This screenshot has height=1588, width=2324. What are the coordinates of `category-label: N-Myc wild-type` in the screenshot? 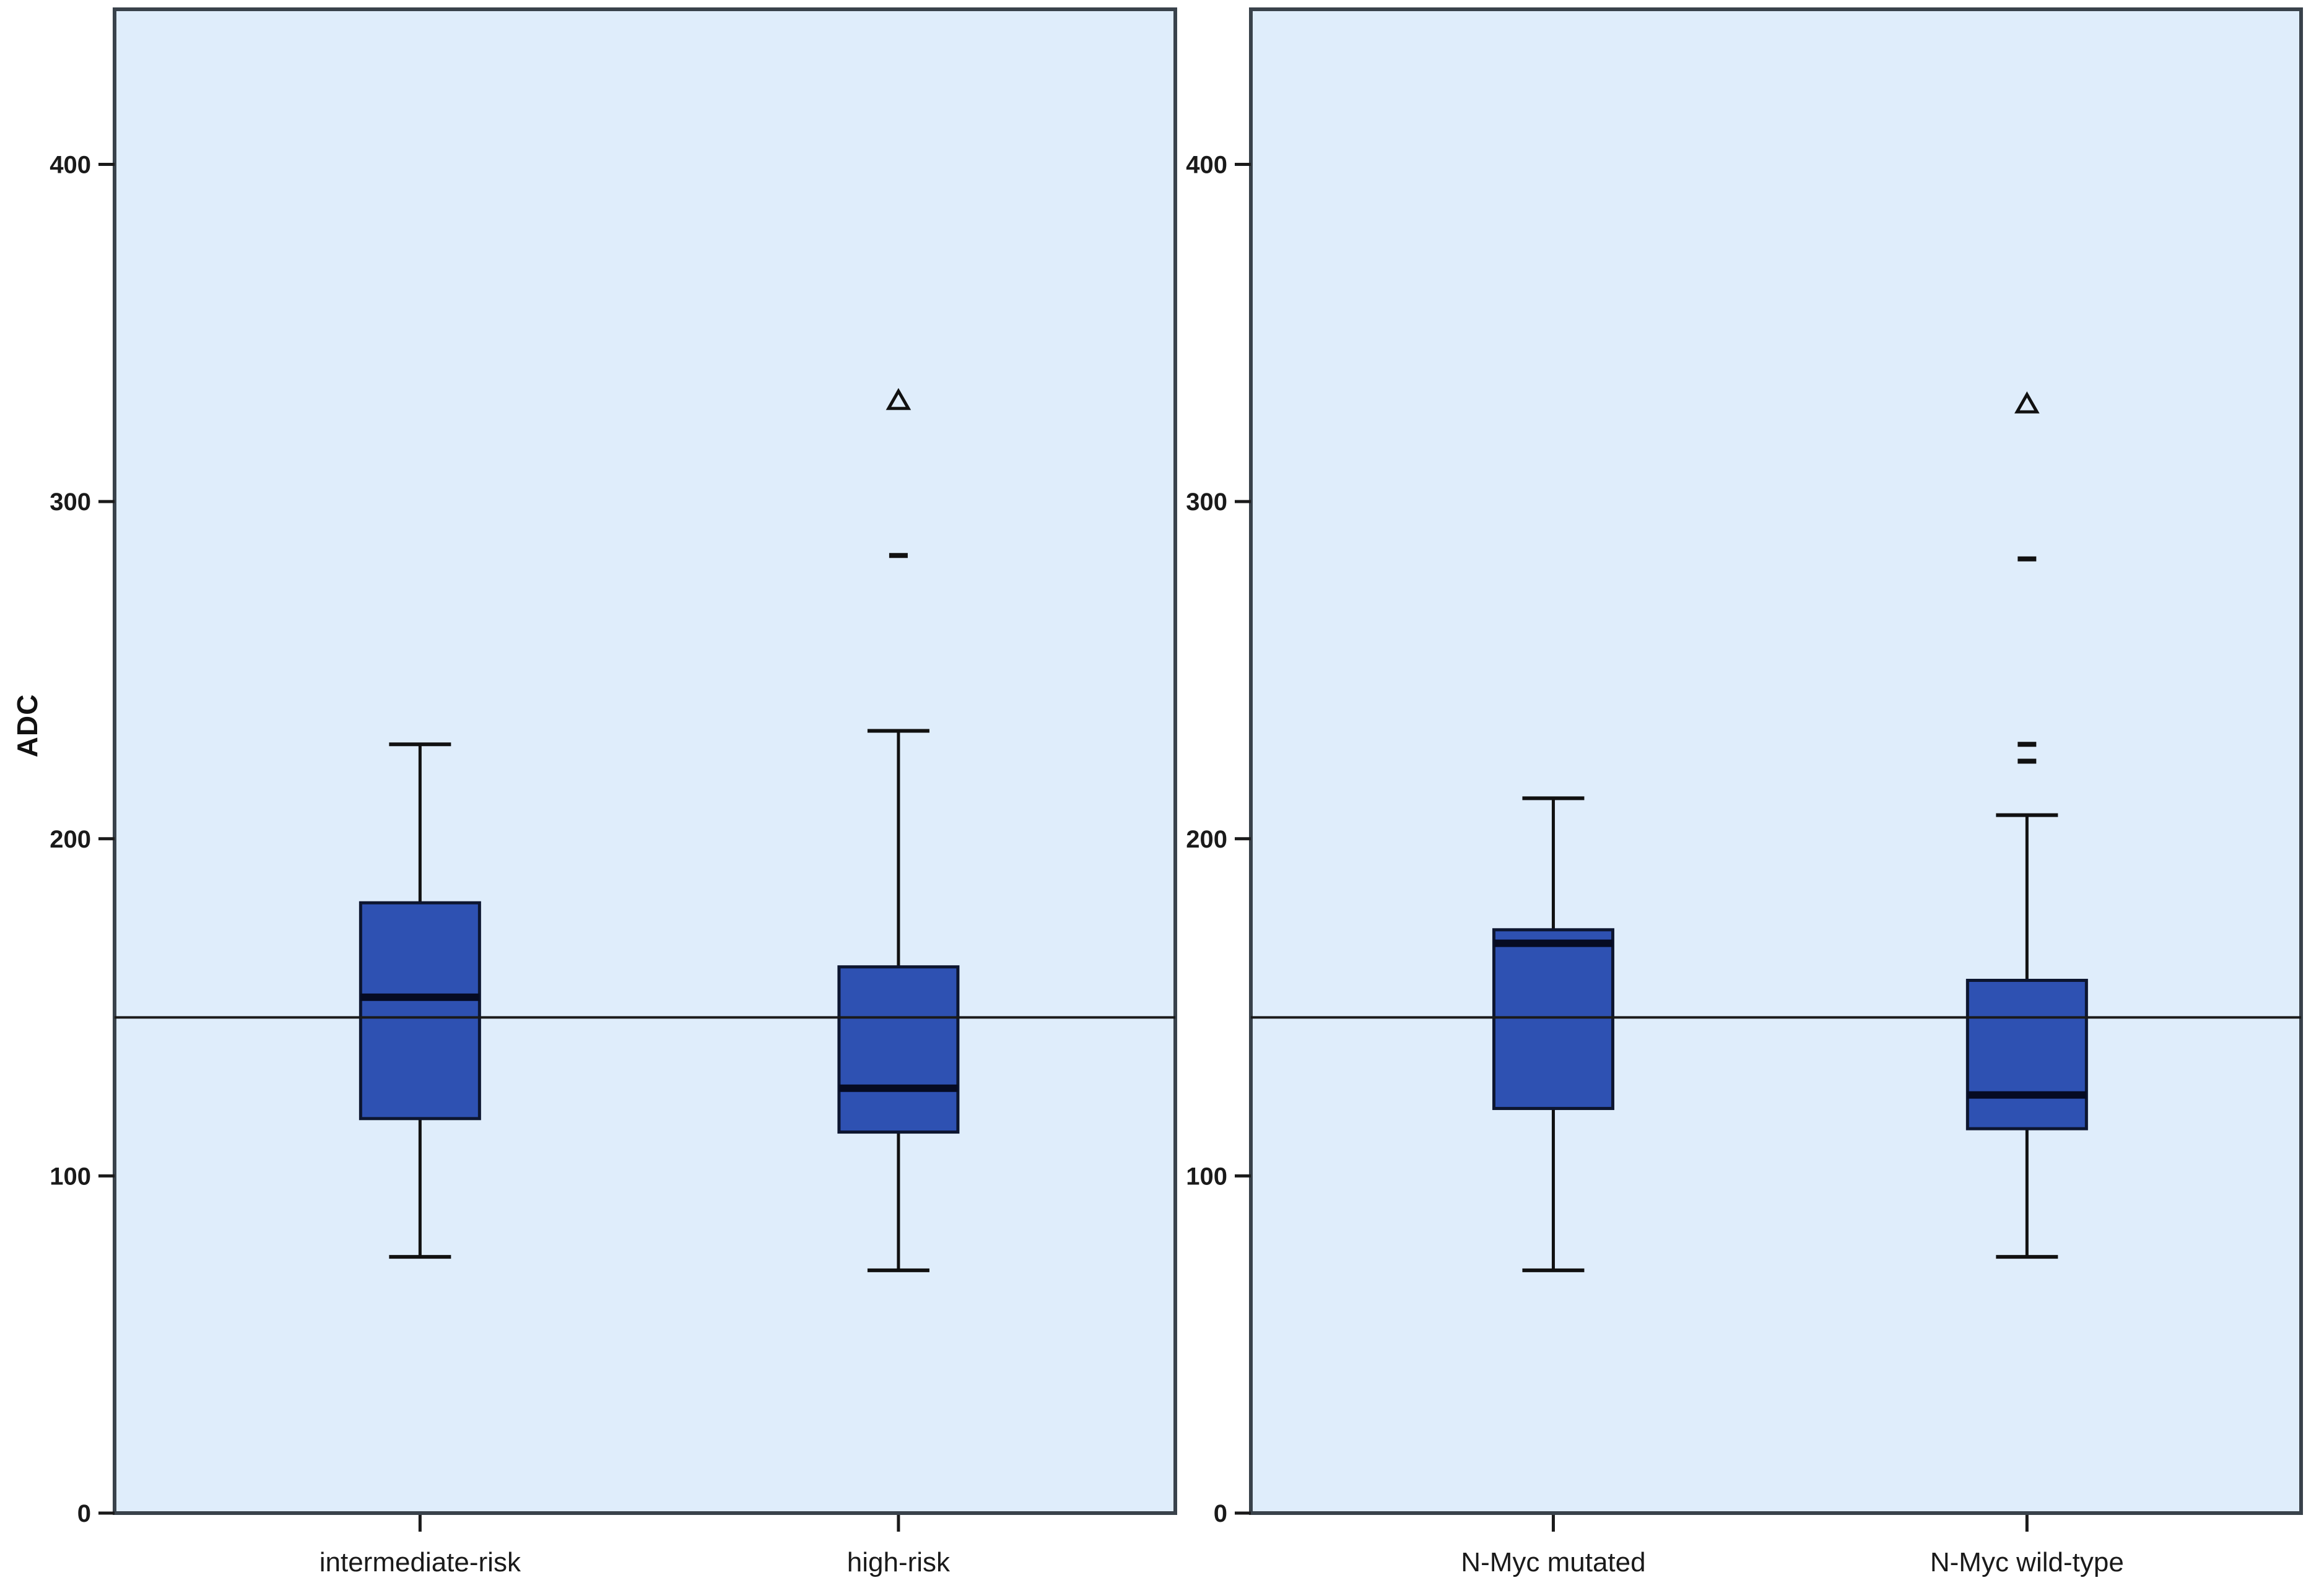 It's located at (2027, 1562).